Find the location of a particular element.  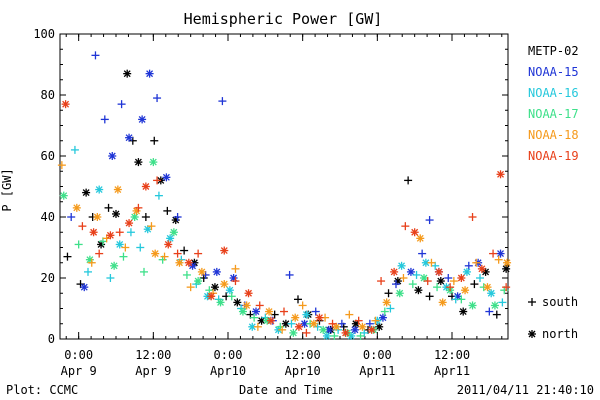

chart-title: Hemispheric Power [GW] is located at coordinates (283, 19).